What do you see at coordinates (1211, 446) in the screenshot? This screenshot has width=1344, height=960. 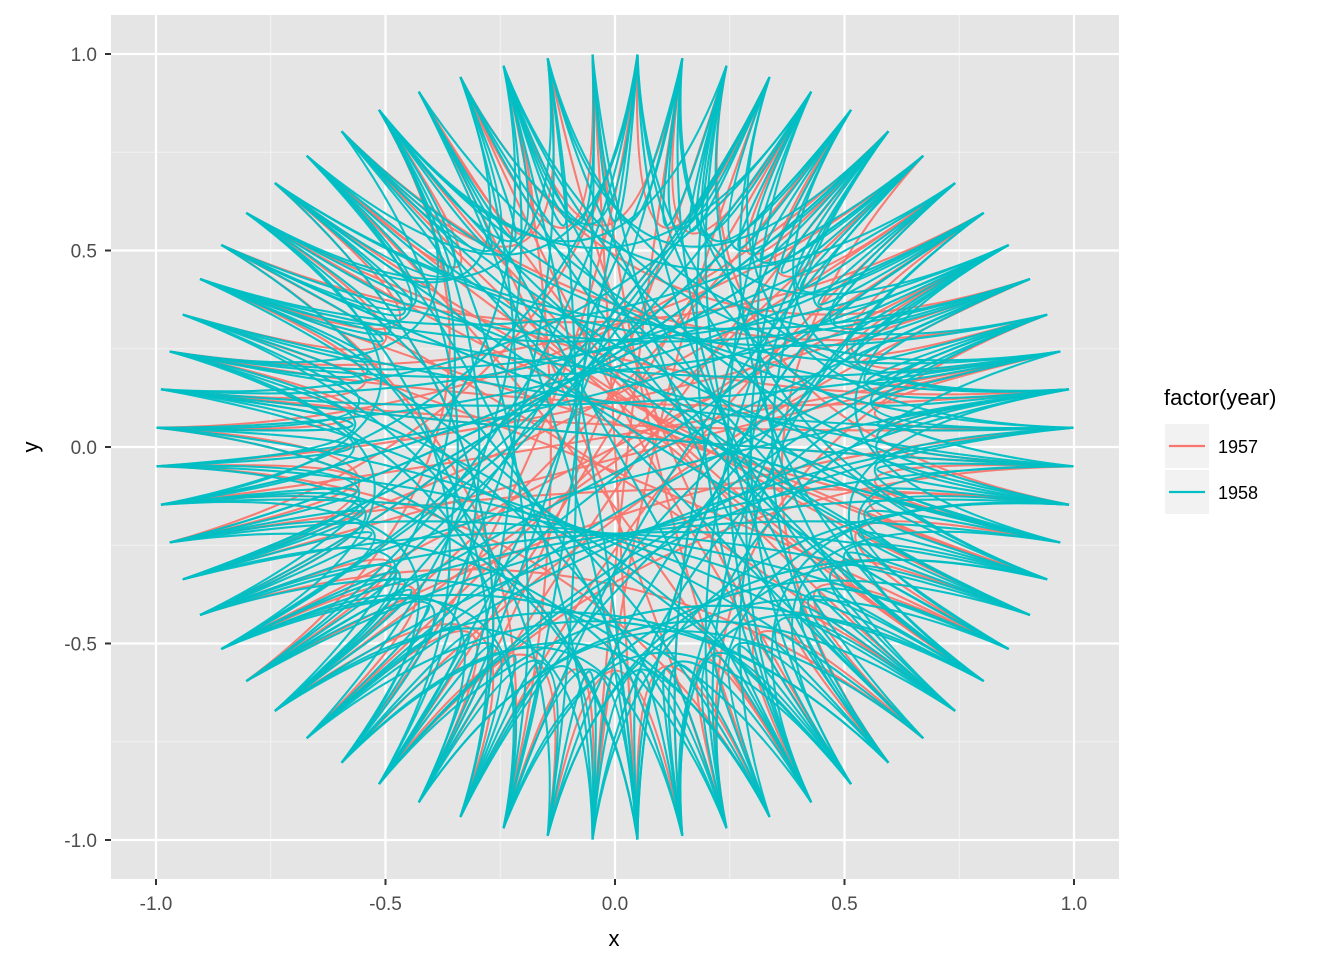 I see `legend-item-1957: 1957` at bounding box center [1211, 446].